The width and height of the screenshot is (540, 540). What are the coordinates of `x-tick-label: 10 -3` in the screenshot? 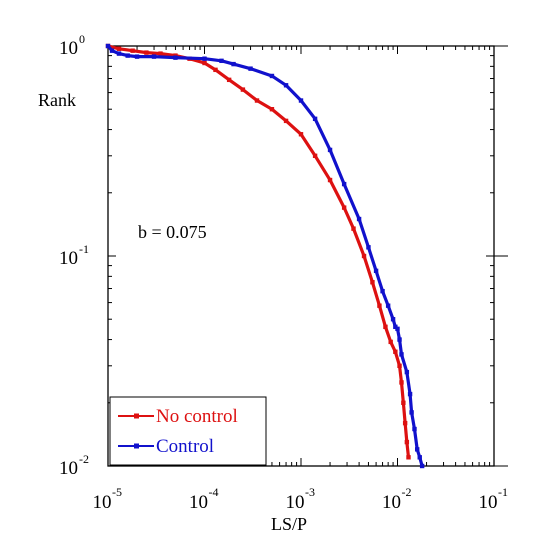 It's located at (301, 499).